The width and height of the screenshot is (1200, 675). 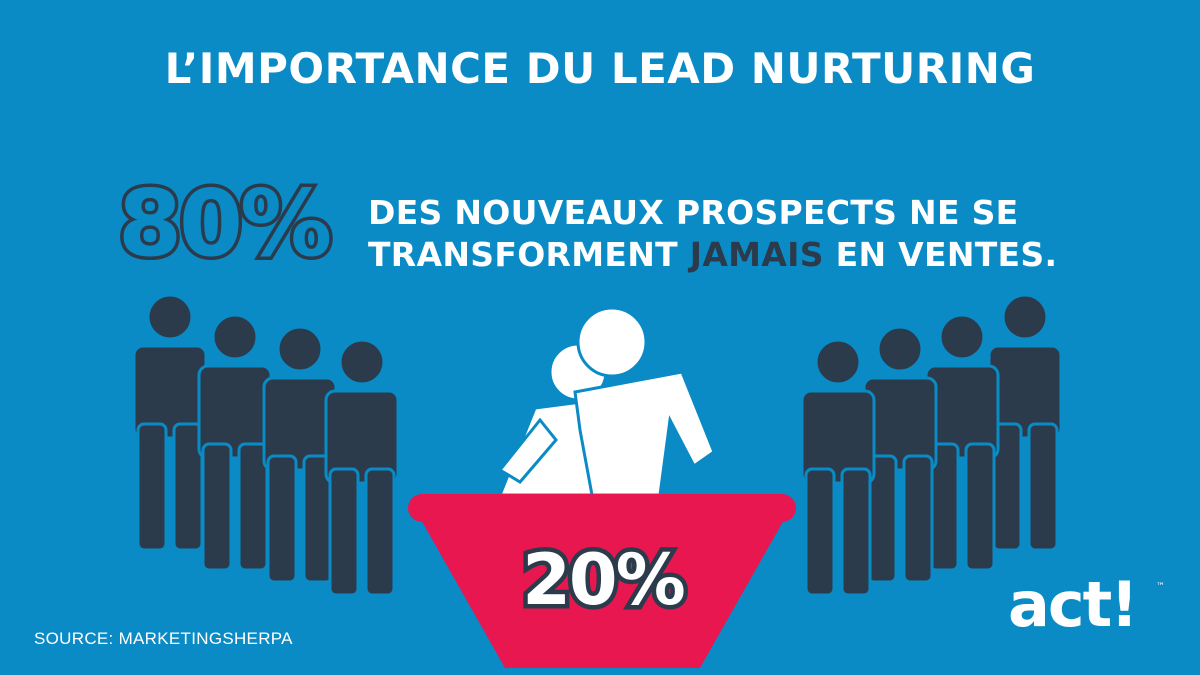 I want to click on right-crowd, so click(x=931, y=445).